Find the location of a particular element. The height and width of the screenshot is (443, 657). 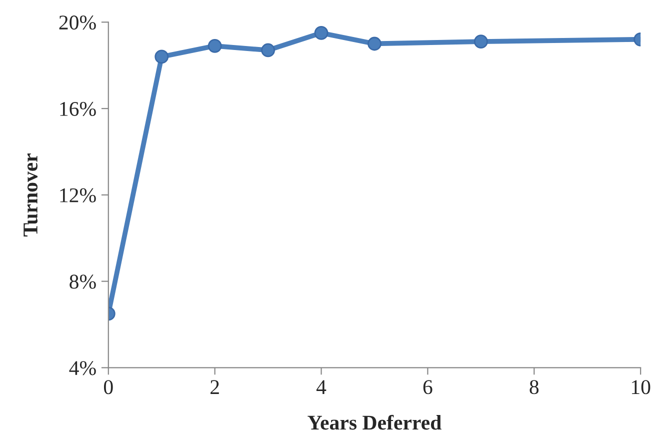

x-axis-title: Years Deferred is located at coordinates (375, 422).